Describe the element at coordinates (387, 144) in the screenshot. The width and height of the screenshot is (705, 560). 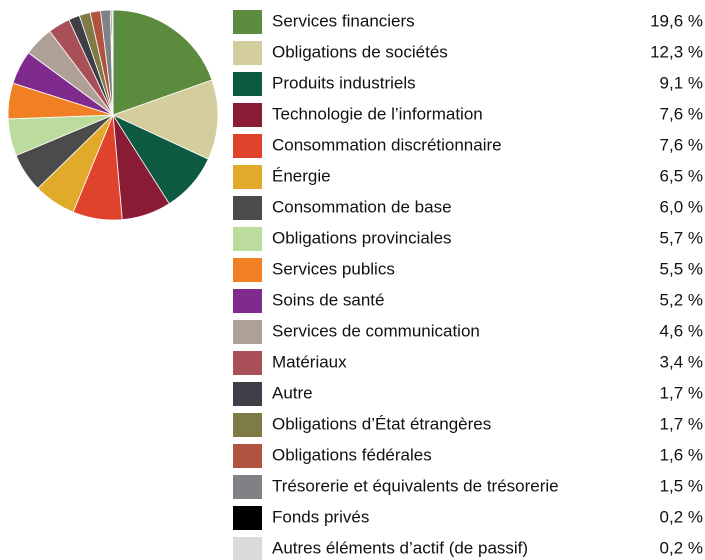
I see `legend-label: Consommation discrétionnaire` at that location.